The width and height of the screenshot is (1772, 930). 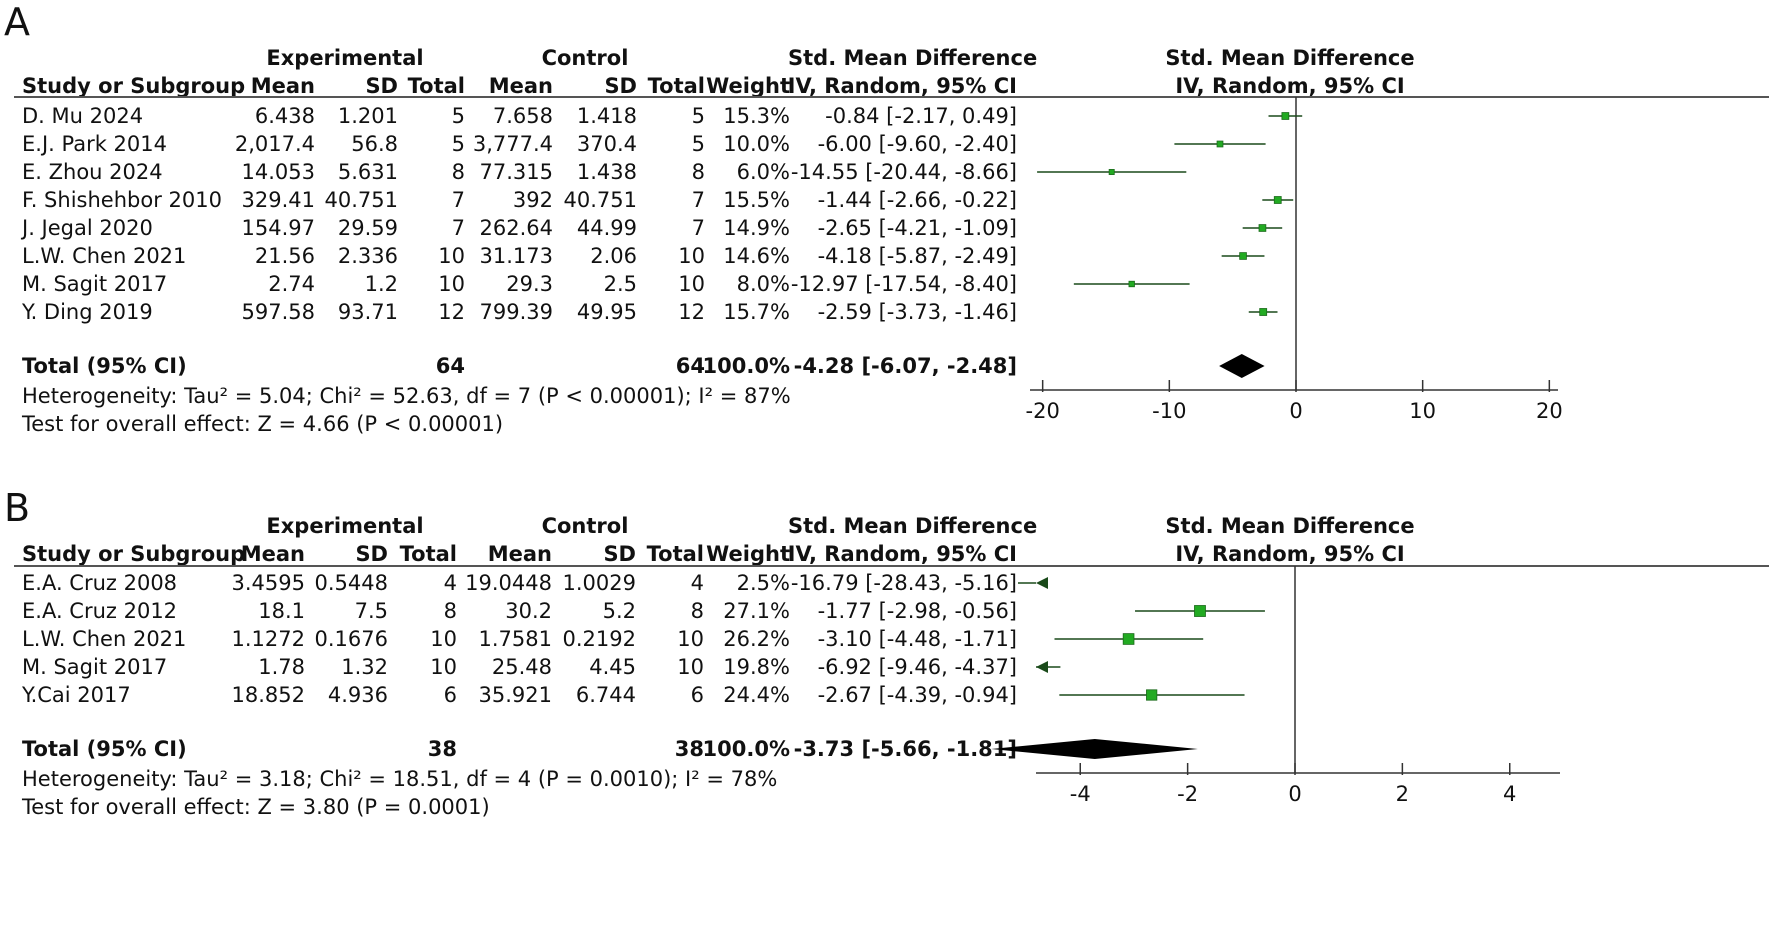 What do you see at coordinates (606, 172) in the screenshot?
I see `ctl-sd: 1.438` at bounding box center [606, 172].